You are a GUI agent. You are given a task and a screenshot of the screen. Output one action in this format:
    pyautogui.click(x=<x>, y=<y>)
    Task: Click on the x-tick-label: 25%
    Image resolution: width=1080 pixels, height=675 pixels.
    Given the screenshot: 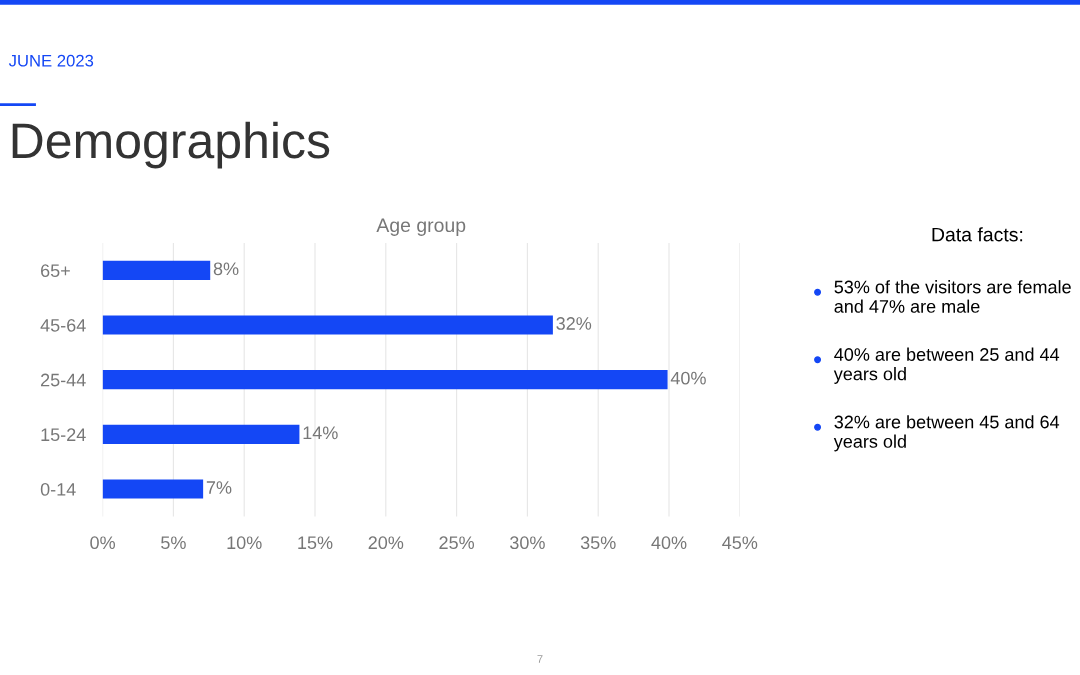 What is the action you would take?
    pyautogui.click(x=457, y=543)
    